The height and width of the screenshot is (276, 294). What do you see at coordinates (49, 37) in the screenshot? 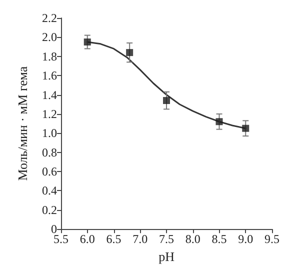
I see `y-tick-label: 2.0` at bounding box center [49, 37].